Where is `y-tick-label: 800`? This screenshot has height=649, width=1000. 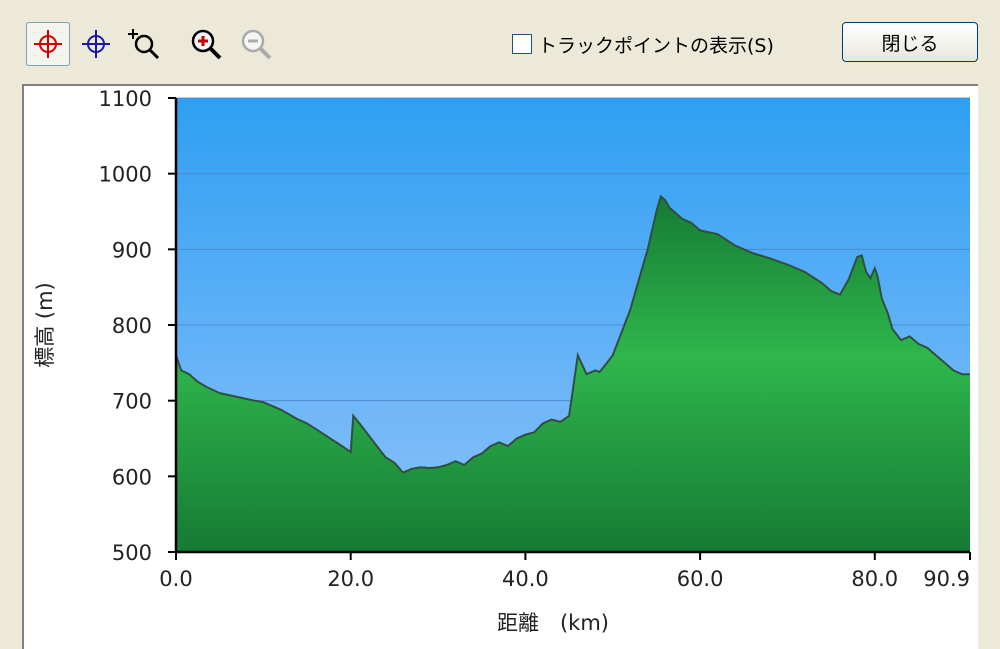
y-tick-label: 800 is located at coordinates (132, 326).